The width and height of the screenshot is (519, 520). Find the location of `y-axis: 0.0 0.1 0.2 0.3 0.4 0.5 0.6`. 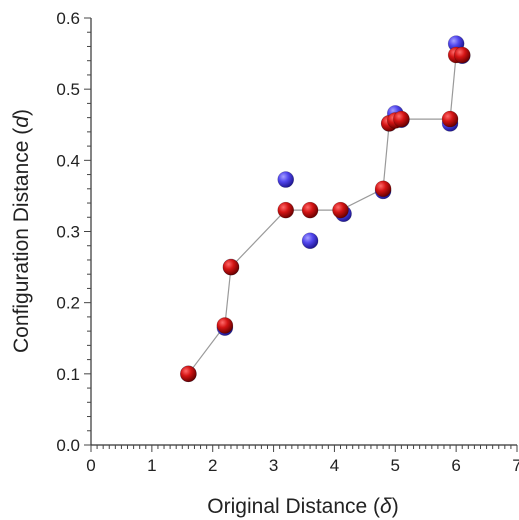

y-axis: 0.0 0.1 0.2 0.3 0.4 0.5 0.6 is located at coordinates (73, 232).